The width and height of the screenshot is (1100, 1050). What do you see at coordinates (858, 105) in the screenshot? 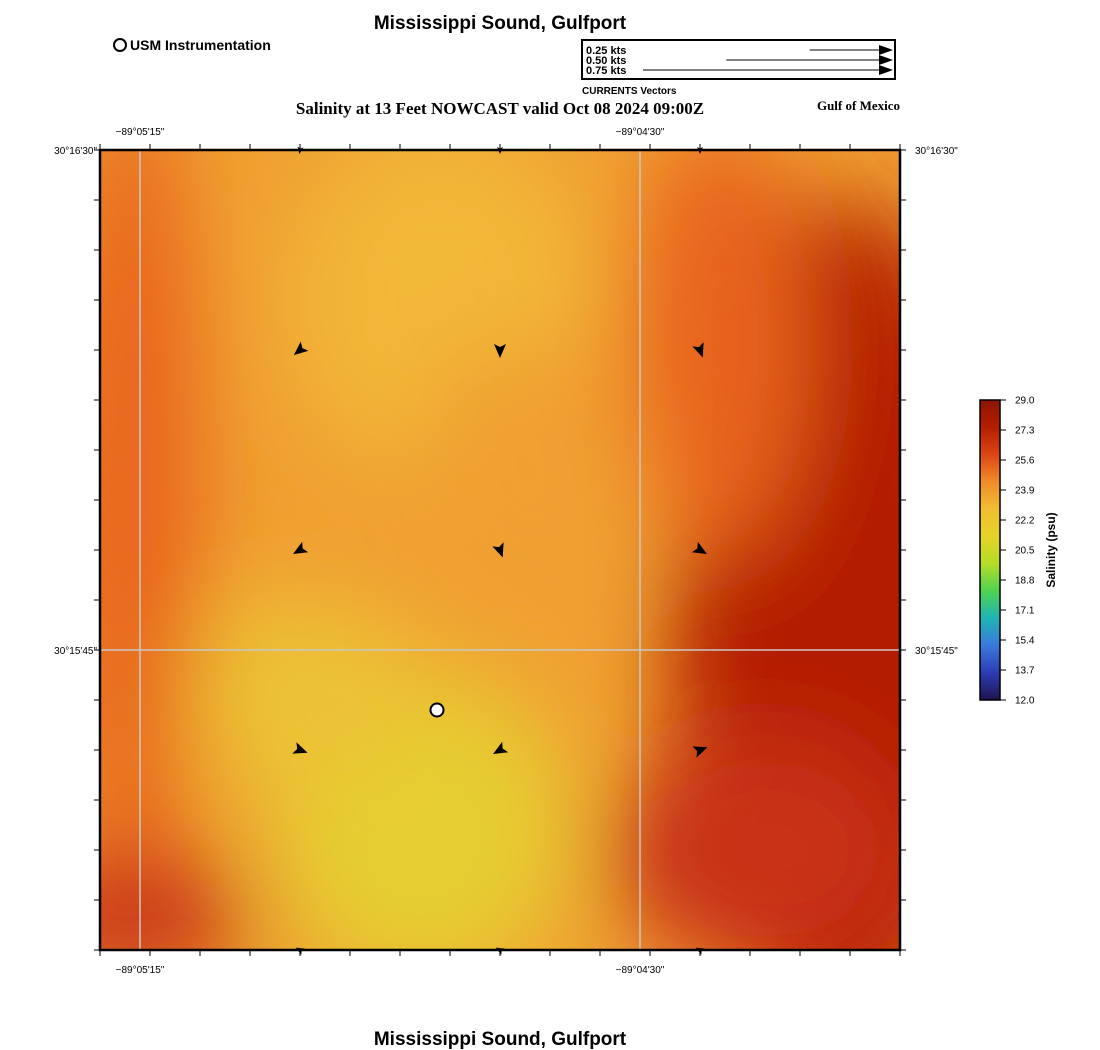
I see `region-label: Gulf of Mexico` at bounding box center [858, 105].